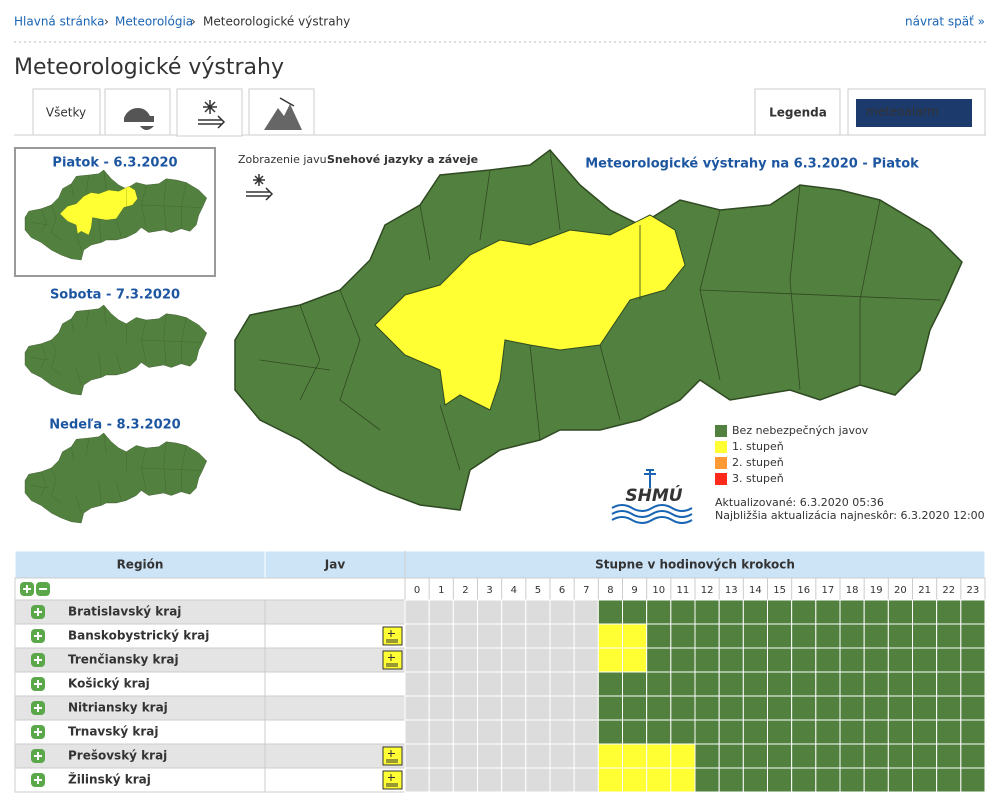 The height and width of the screenshot is (810, 1000). I want to click on hour-label: 8, so click(610, 590).